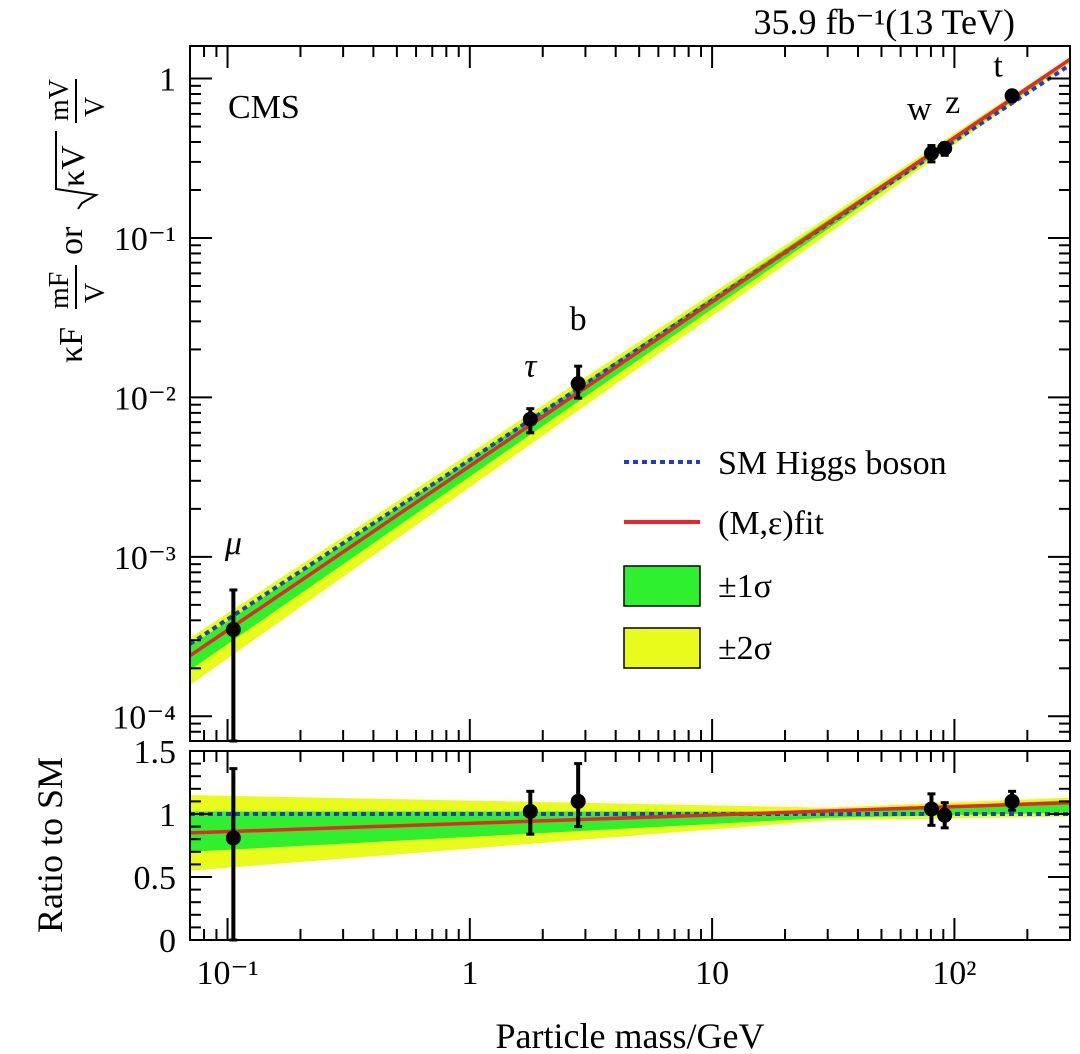 The width and height of the screenshot is (1080, 1054). Describe the element at coordinates (59, 290) in the screenshot. I see `y-label-mass-f: mF` at that location.